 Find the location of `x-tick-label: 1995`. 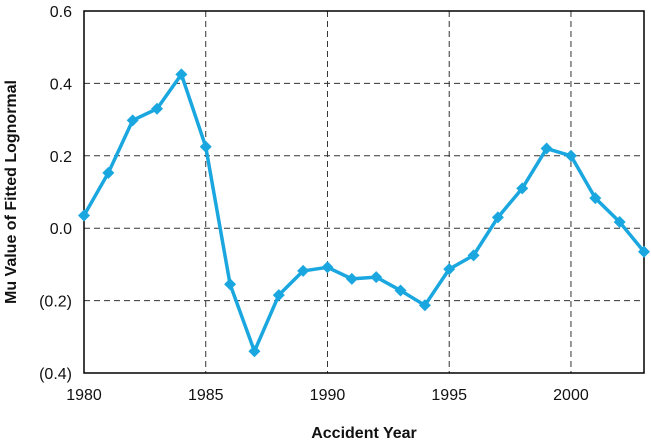

x-tick-label: 1995 is located at coordinates (449, 395).